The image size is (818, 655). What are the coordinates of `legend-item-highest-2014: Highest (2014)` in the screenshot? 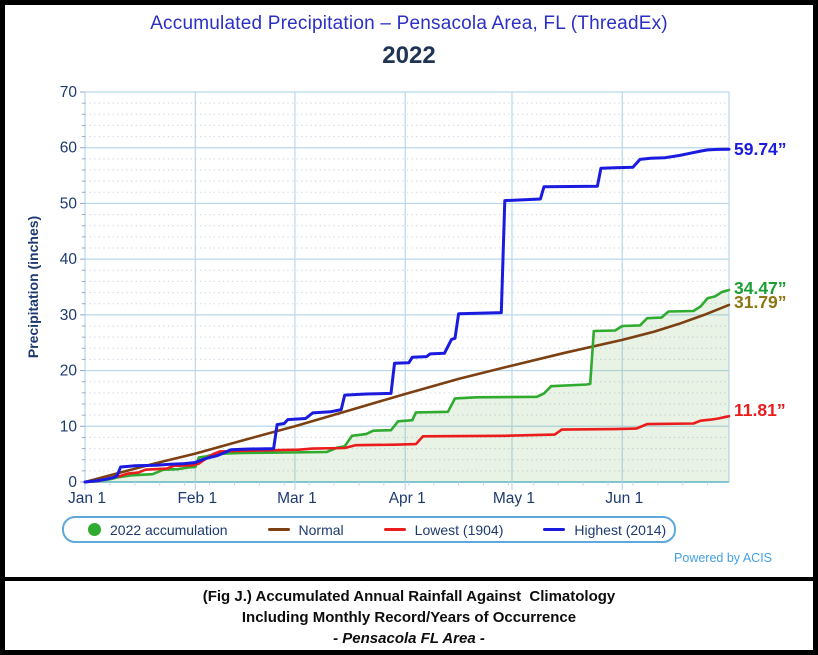 It's located at (604, 530).